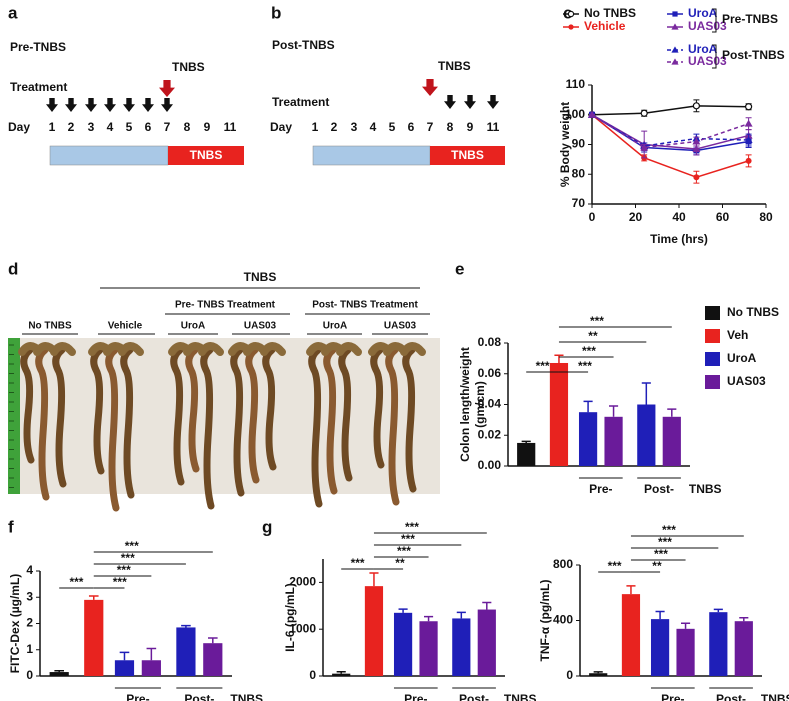 The image size is (789, 701). I want to click on y-axis-label: FITC-Dex (µg/mL), so click(15, 624).